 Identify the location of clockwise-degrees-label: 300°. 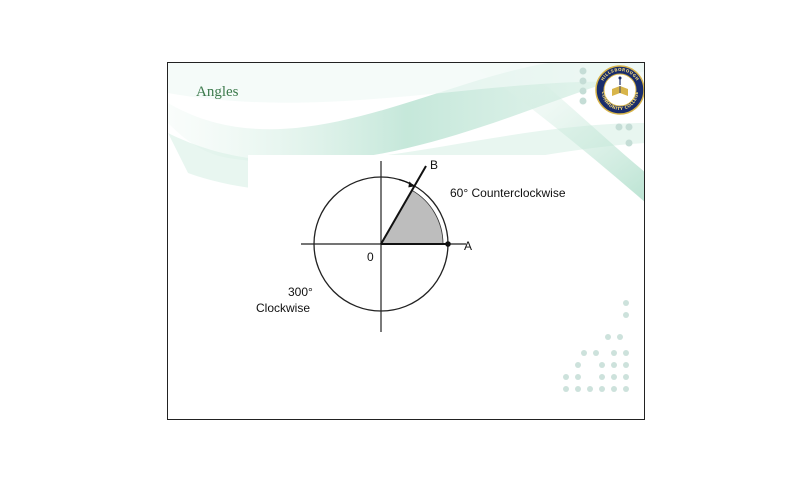
(300, 292).